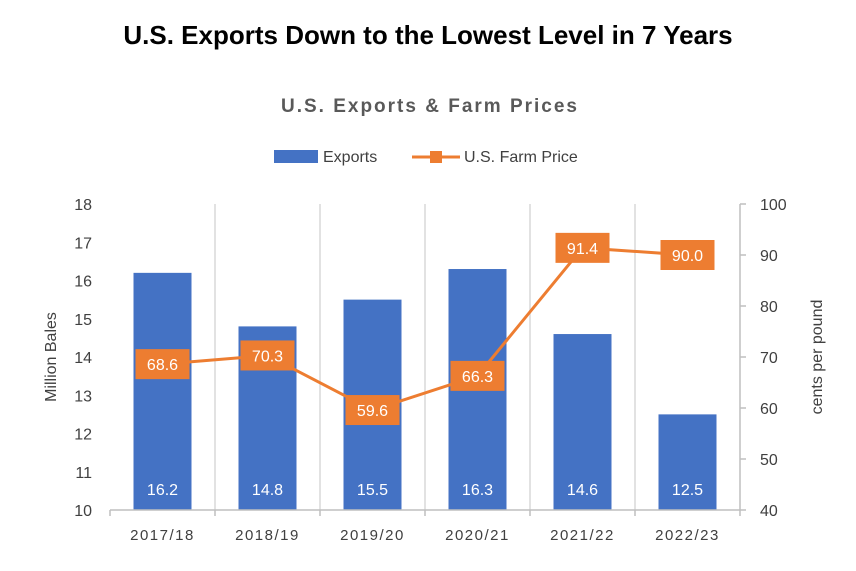 The width and height of the screenshot is (856, 571). What do you see at coordinates (83, 511) in the screenshot?
I see `y-tick-label: 10` at bounding box center [83, 511].